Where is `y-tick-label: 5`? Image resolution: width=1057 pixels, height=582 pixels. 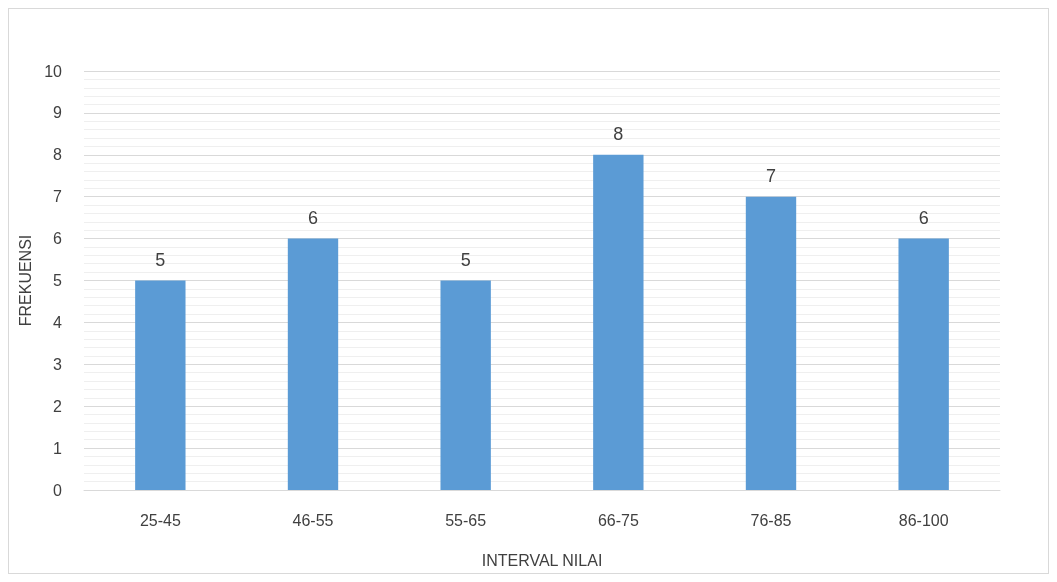 y-tick-label: 5 is located at coordinates (58, 280).